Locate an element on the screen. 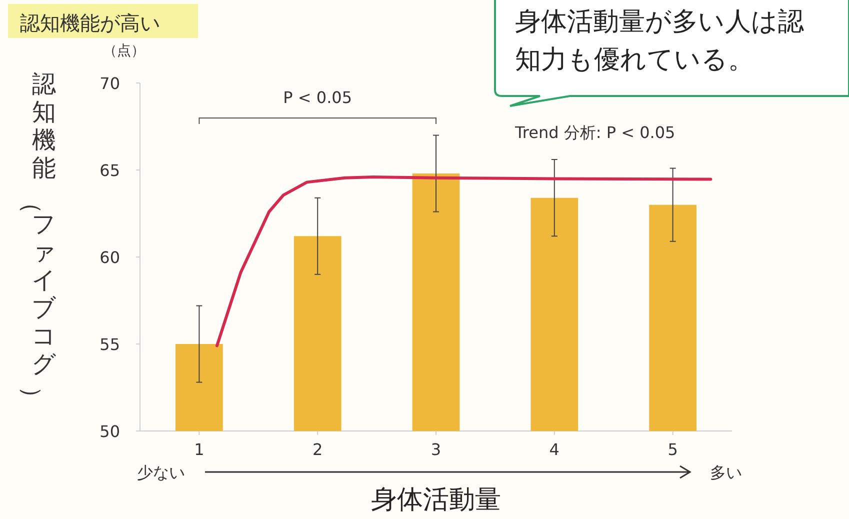 This screenshot has width=849, height=519. annotation: P < 0.05 is located at coordinates (317, 97).